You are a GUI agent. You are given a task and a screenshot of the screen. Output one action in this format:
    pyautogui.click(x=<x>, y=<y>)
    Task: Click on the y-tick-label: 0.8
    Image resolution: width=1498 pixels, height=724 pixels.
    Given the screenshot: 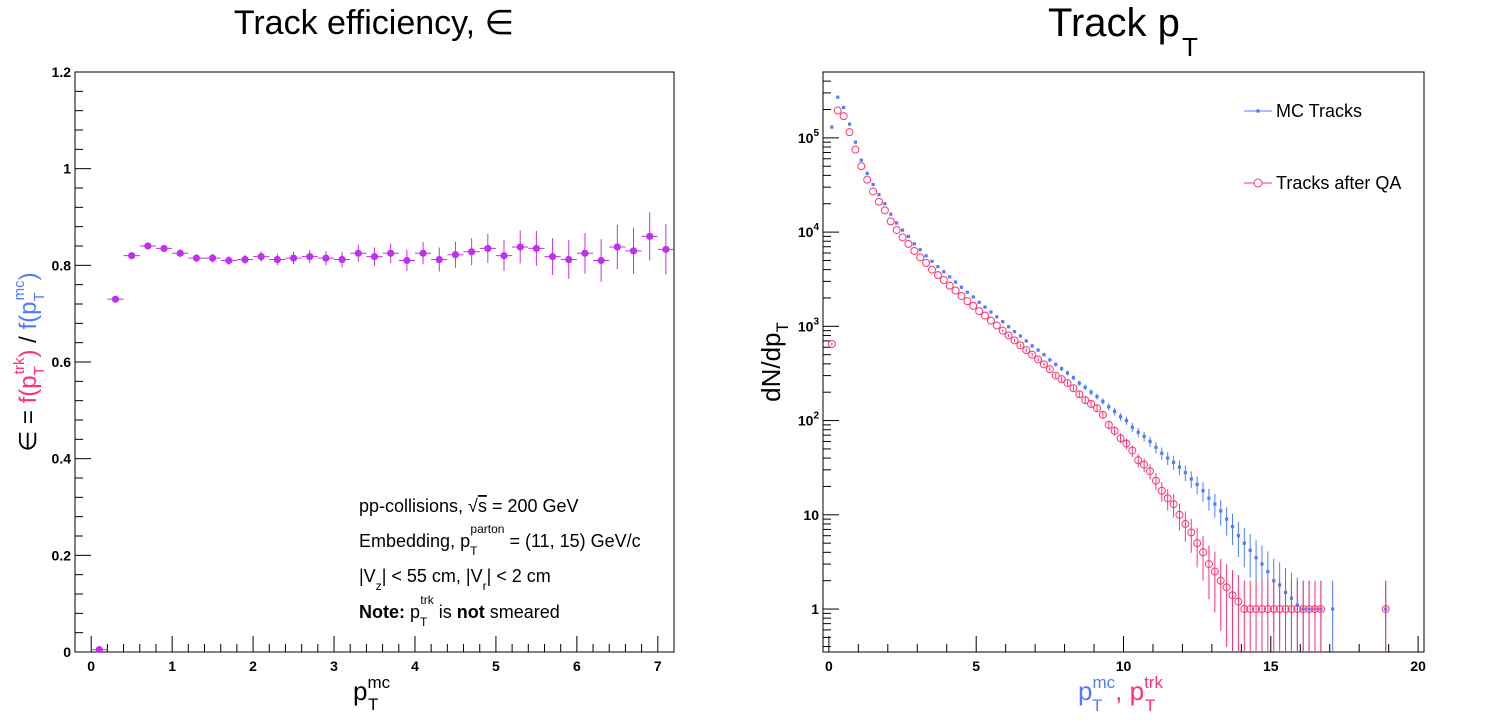 What is the action you would take?
    pyautogui.click(x=62, y=265)
    